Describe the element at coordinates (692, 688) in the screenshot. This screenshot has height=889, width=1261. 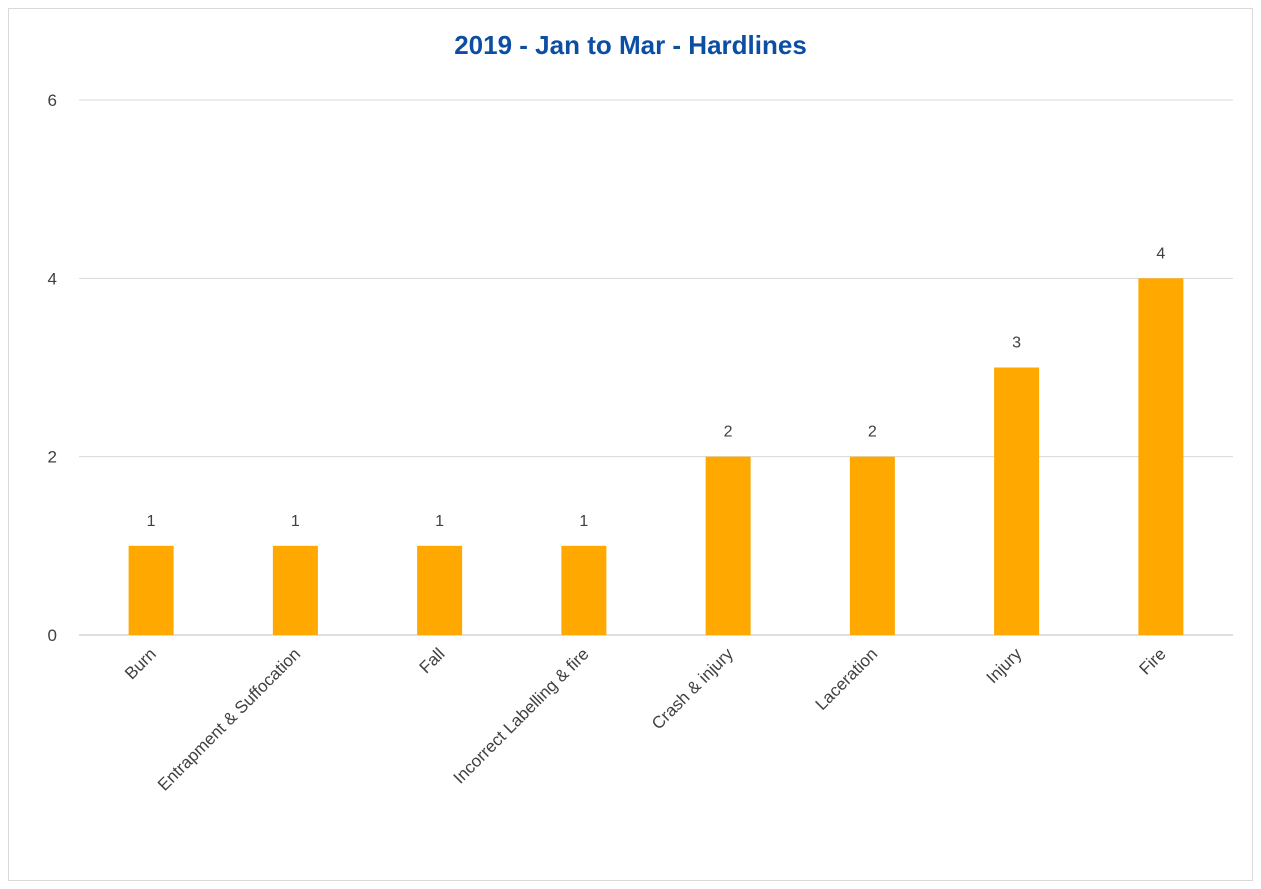
I see `x-category-label: Crash & injury` at that location.